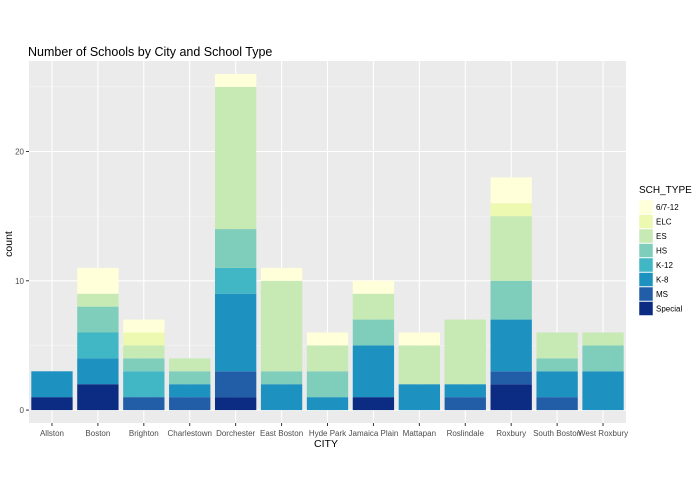  What do you see at coordinates (19, 281) in the screenshot?
I see `y-tick-label: 10` at bounding box center [19, 281].